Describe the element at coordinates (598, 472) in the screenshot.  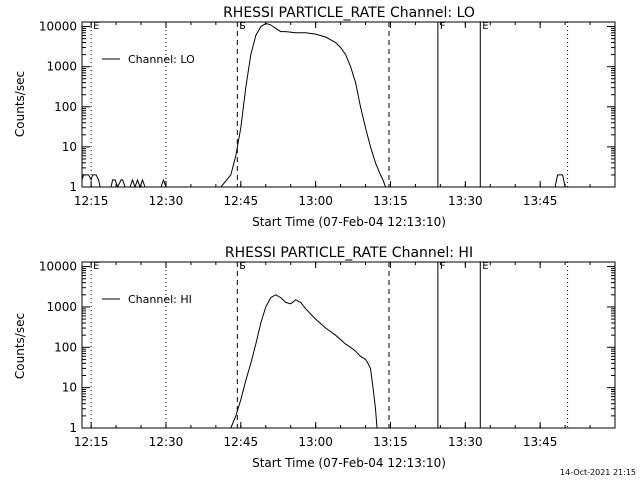
I see `footer-timestamp: 14-Oct-2021 21:15` at that location.